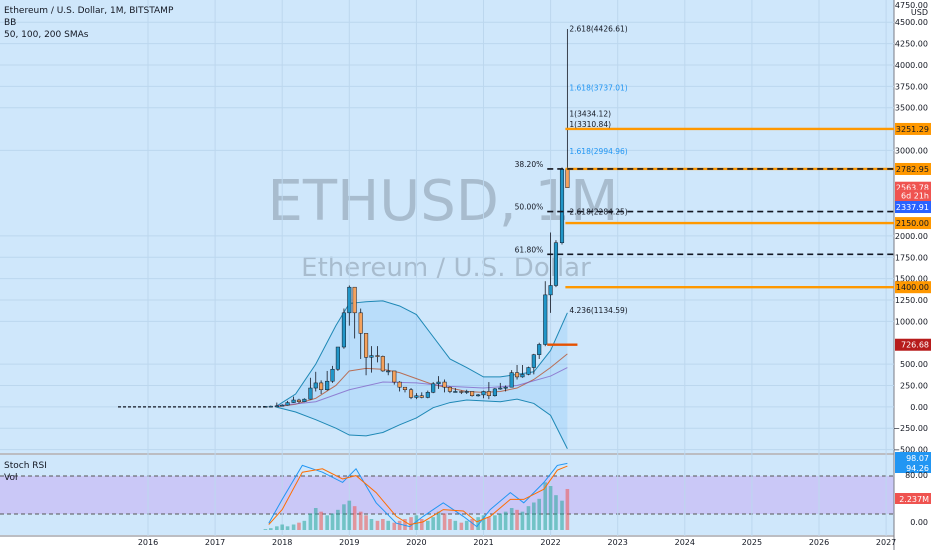 Image resolution: width=932 pixels, height=554 pixels. Describe the element at coordinates (919, 407) in the screenshot. I see `price-tick-label: 0.00` at that location.